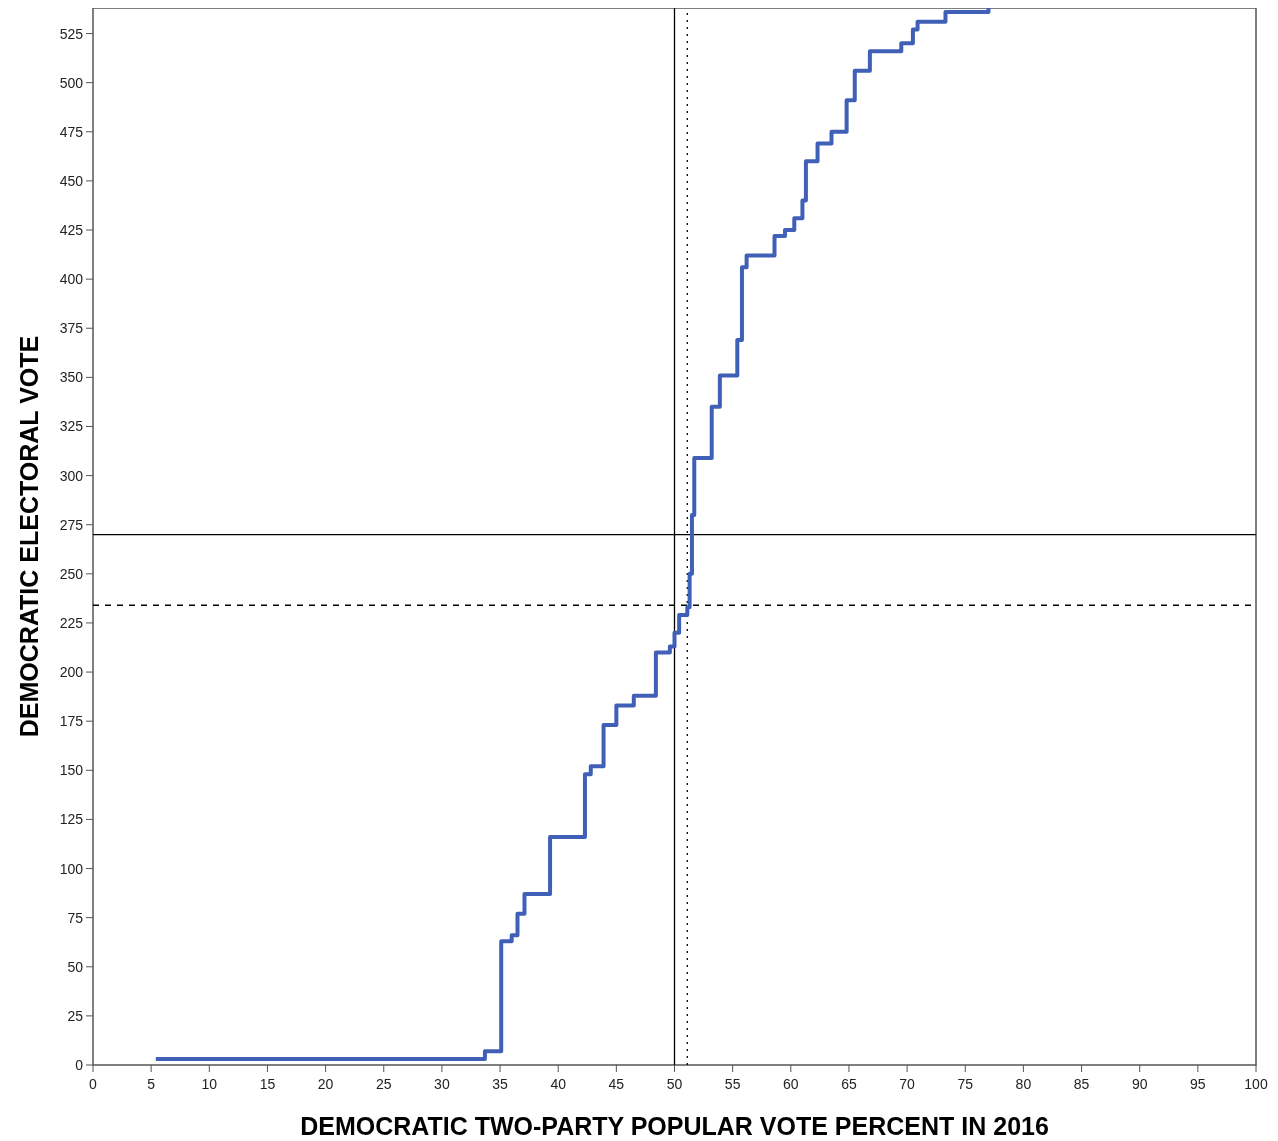  What do you see at coordinates (732, 1084) in the screenshot?
I see `x-tick-label: 55` at bounding box center [732, 1084].